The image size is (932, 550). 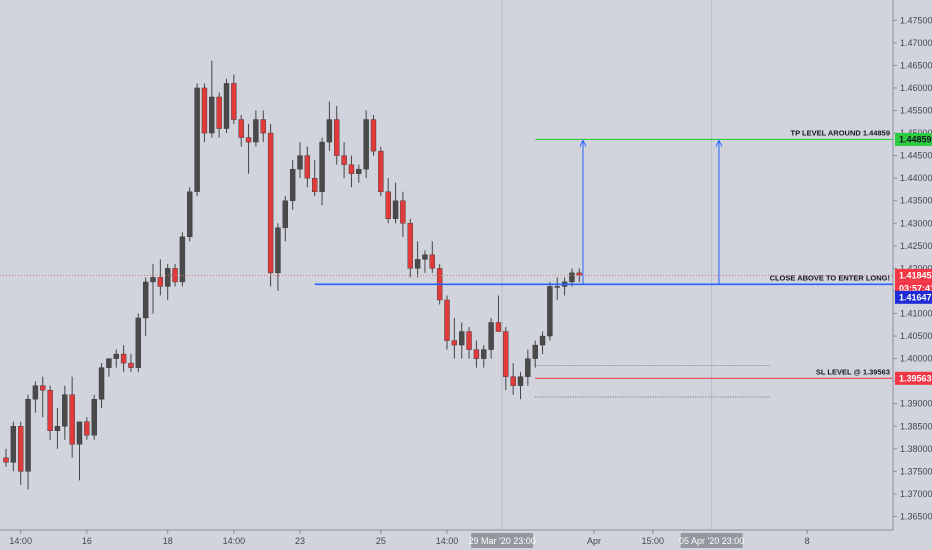 What do you see at coordinates (87, 541) in the screenshot?
I see `time-tick-label: 16` at bounding box center [87, 541].